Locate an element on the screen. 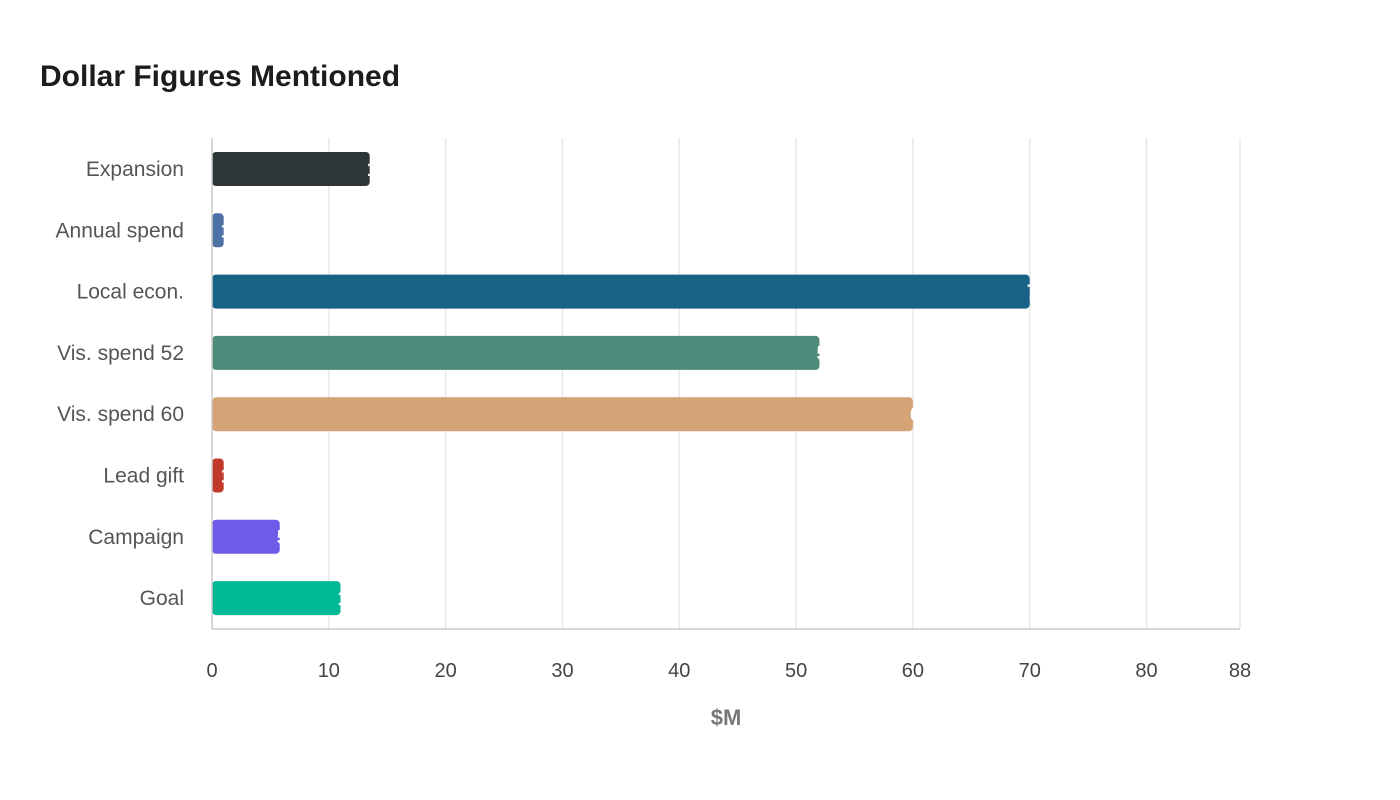 The image size is (1400, 800). data-label: 6 is located at coordinates (915, 415).